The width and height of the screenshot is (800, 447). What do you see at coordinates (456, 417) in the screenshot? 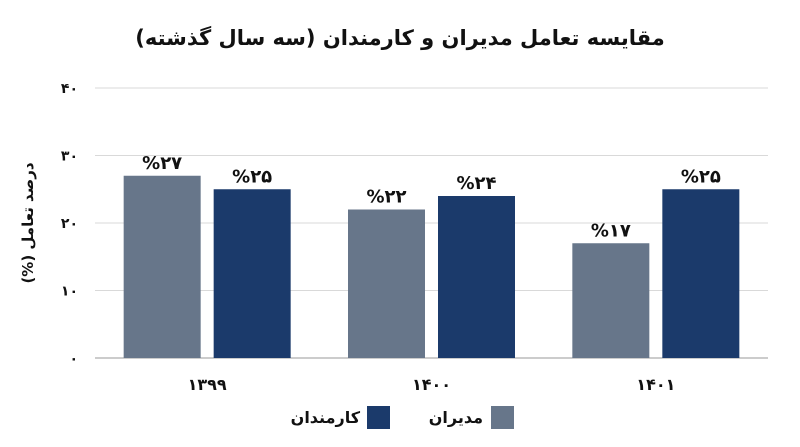
I see `legend-label: مدیران` at bounding box center [456, 417].